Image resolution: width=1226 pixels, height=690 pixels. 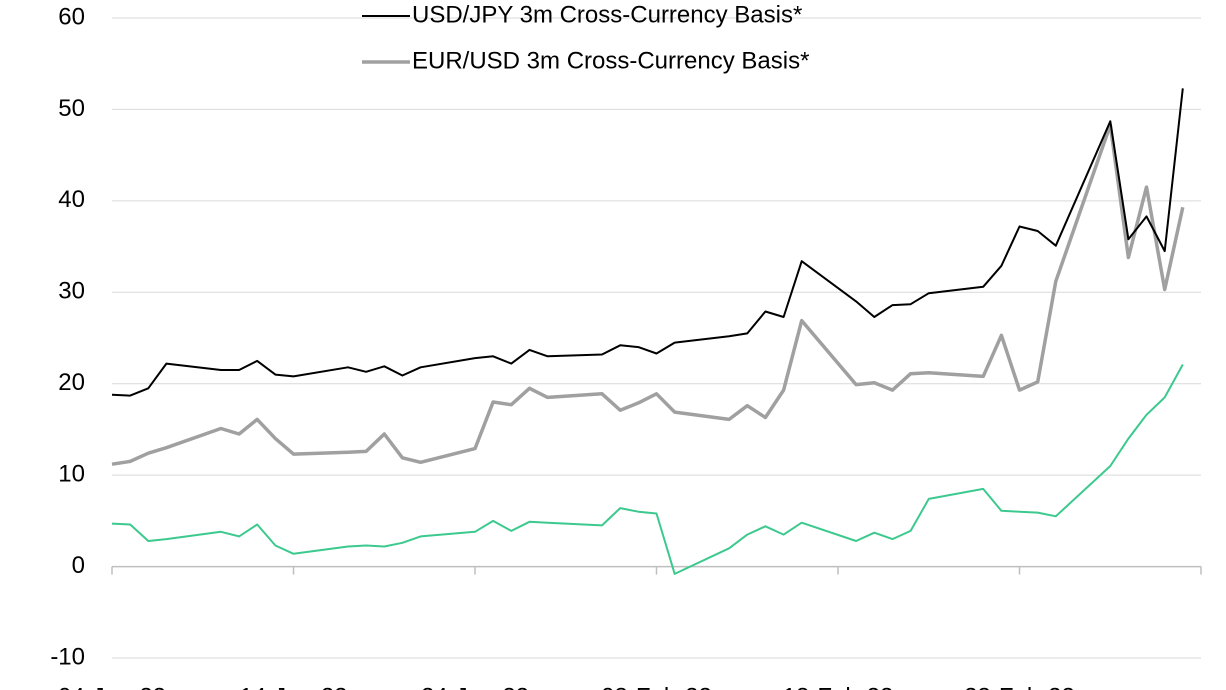 What do you see at coordinates (656, 686) in the screenshot?
I see `x-tick-label: 03-Feb-22` at bounding box center [656, 686].